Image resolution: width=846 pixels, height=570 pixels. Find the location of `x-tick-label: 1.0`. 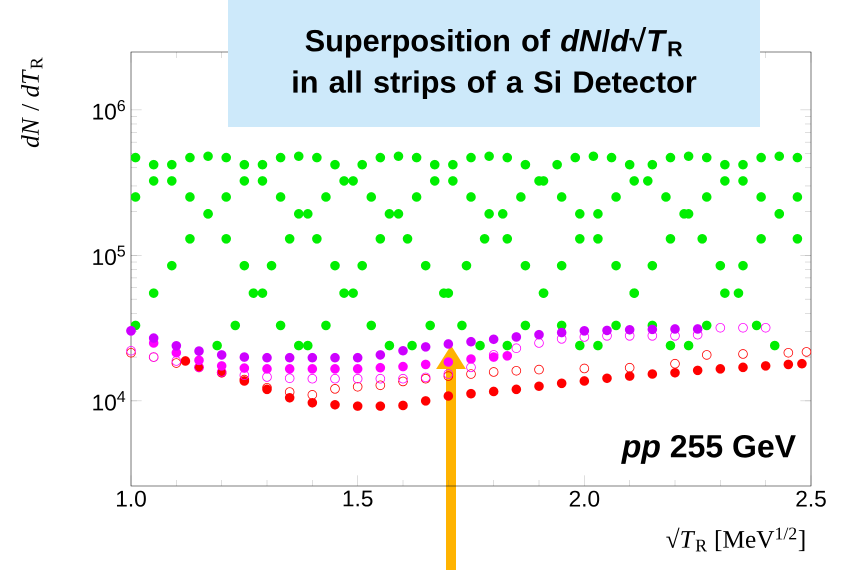

x-tick-label: 1.0 is located at coordinates (131, 498).